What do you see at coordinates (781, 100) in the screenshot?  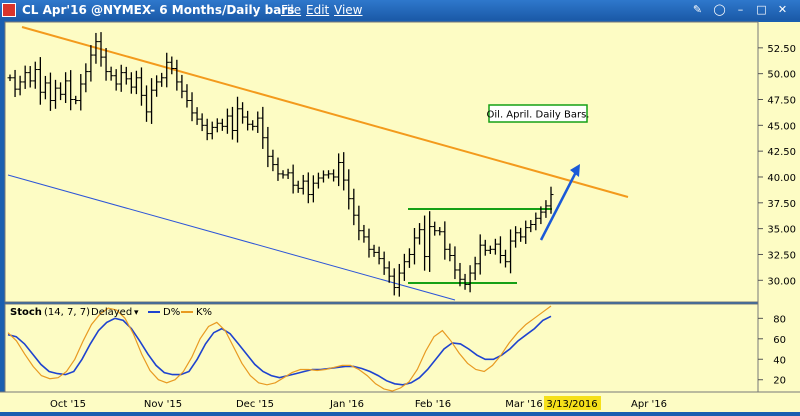 I see `price-tick-label: 47.50` at bounding box center [781, 100].